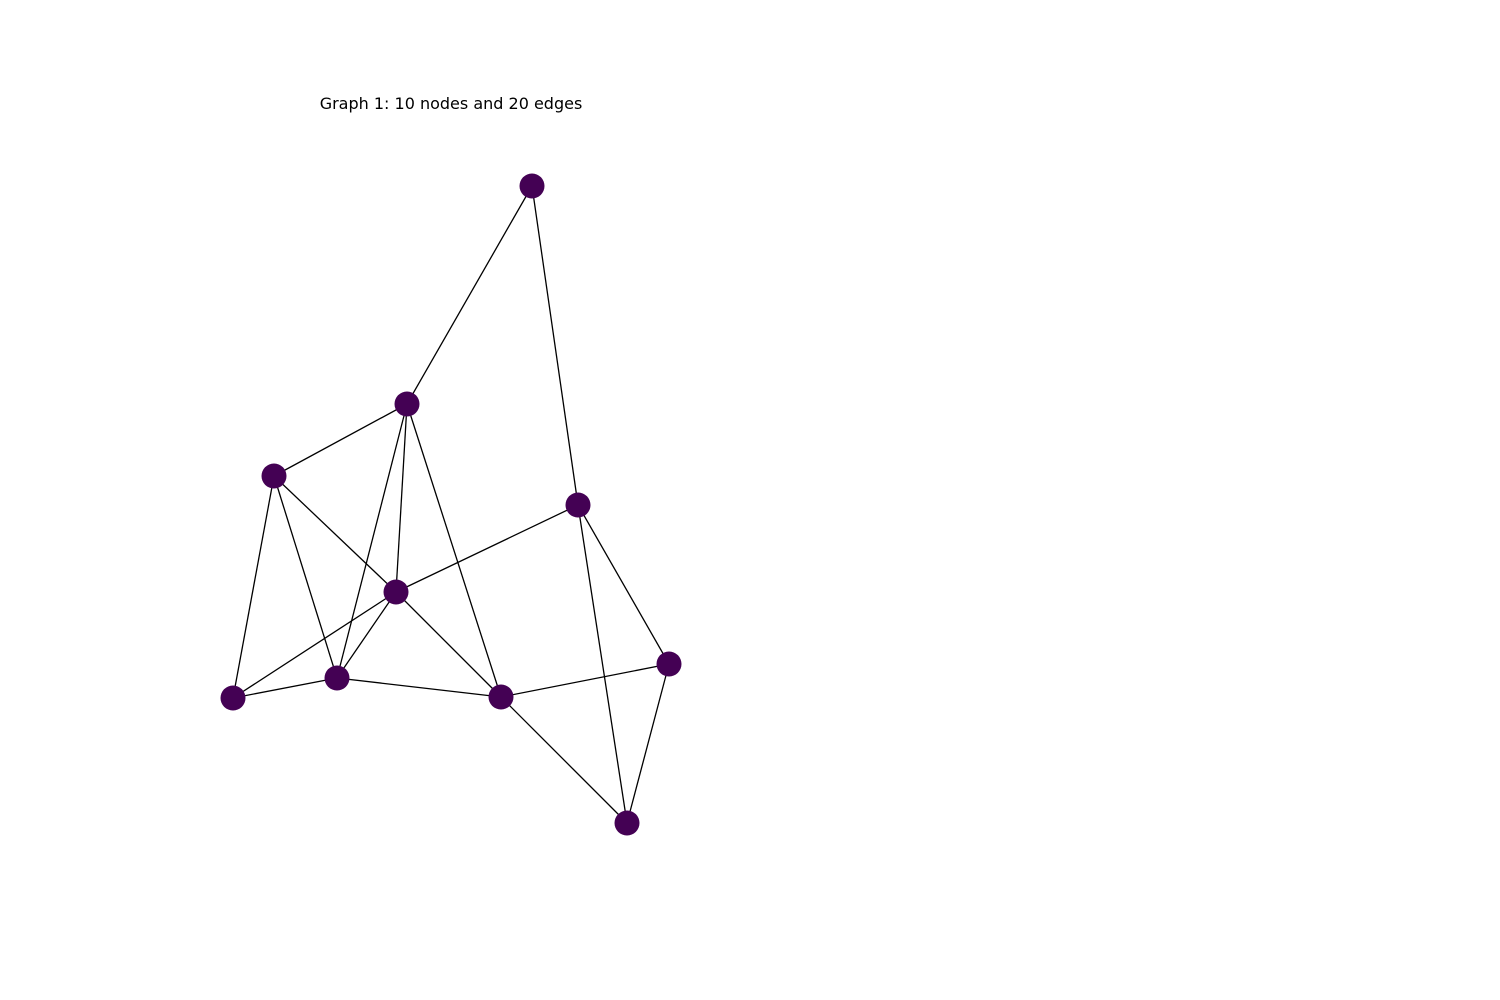  What do you see at coordinates (451, 103) in the screenshot?
I see `graph-title: Graph 1: 10 nodes and 20 edges` at bounding box center [451, 103].